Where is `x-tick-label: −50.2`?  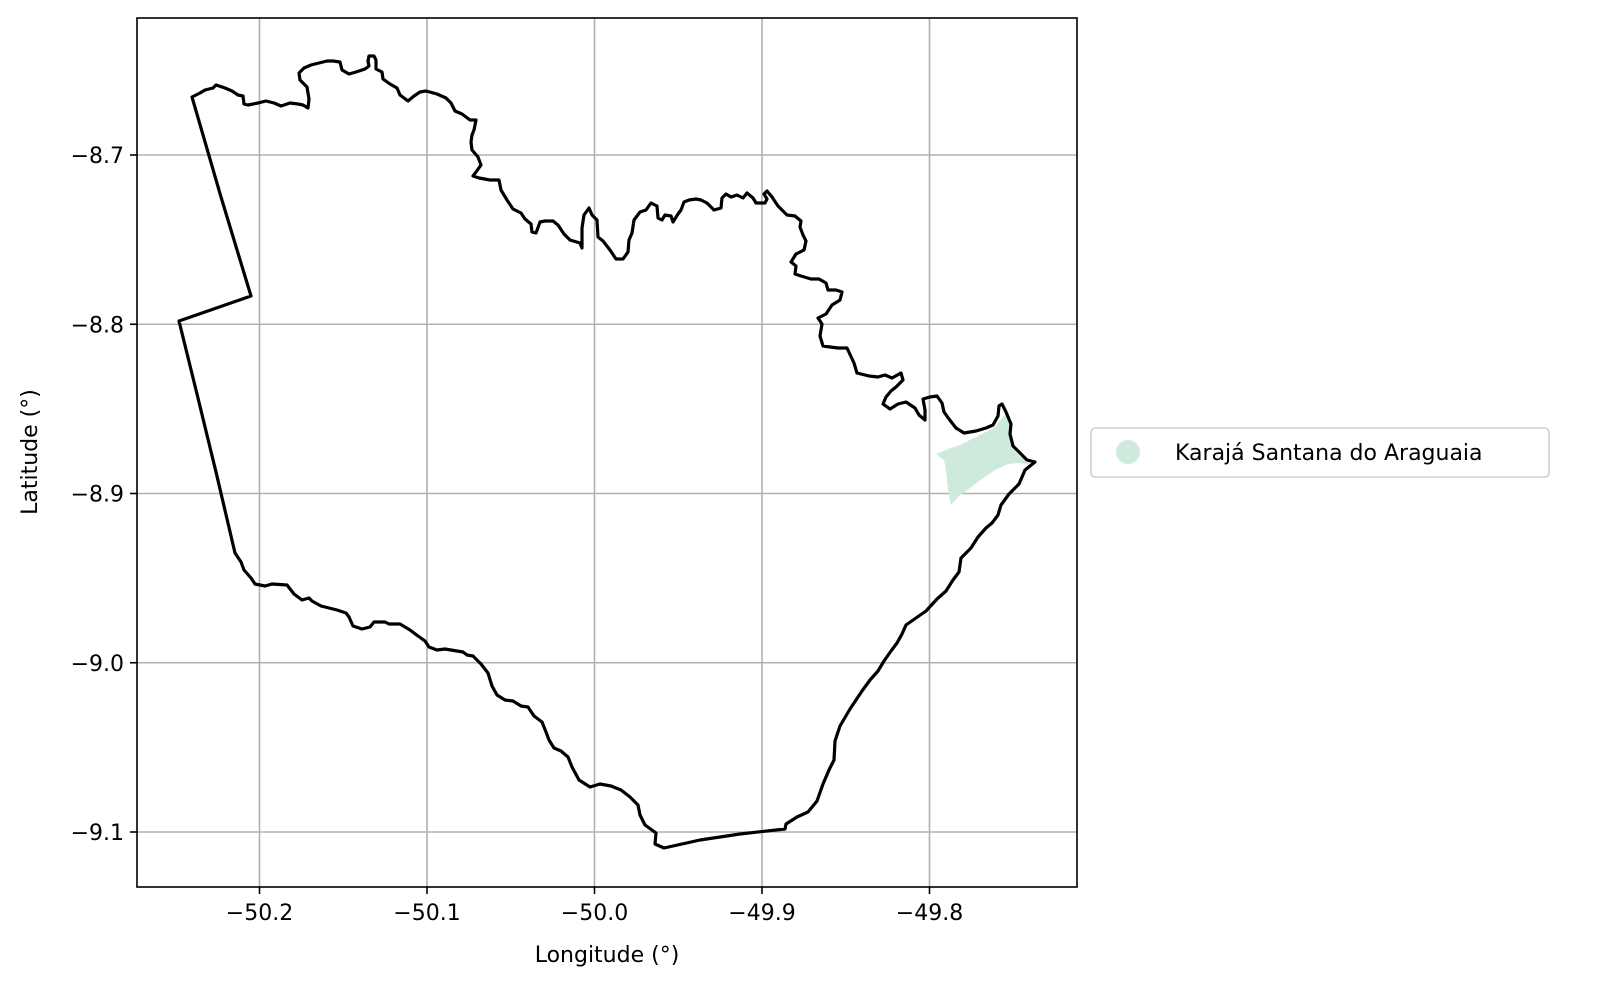
x-tick-label: −50.2 is located at coordinates (259, 913).